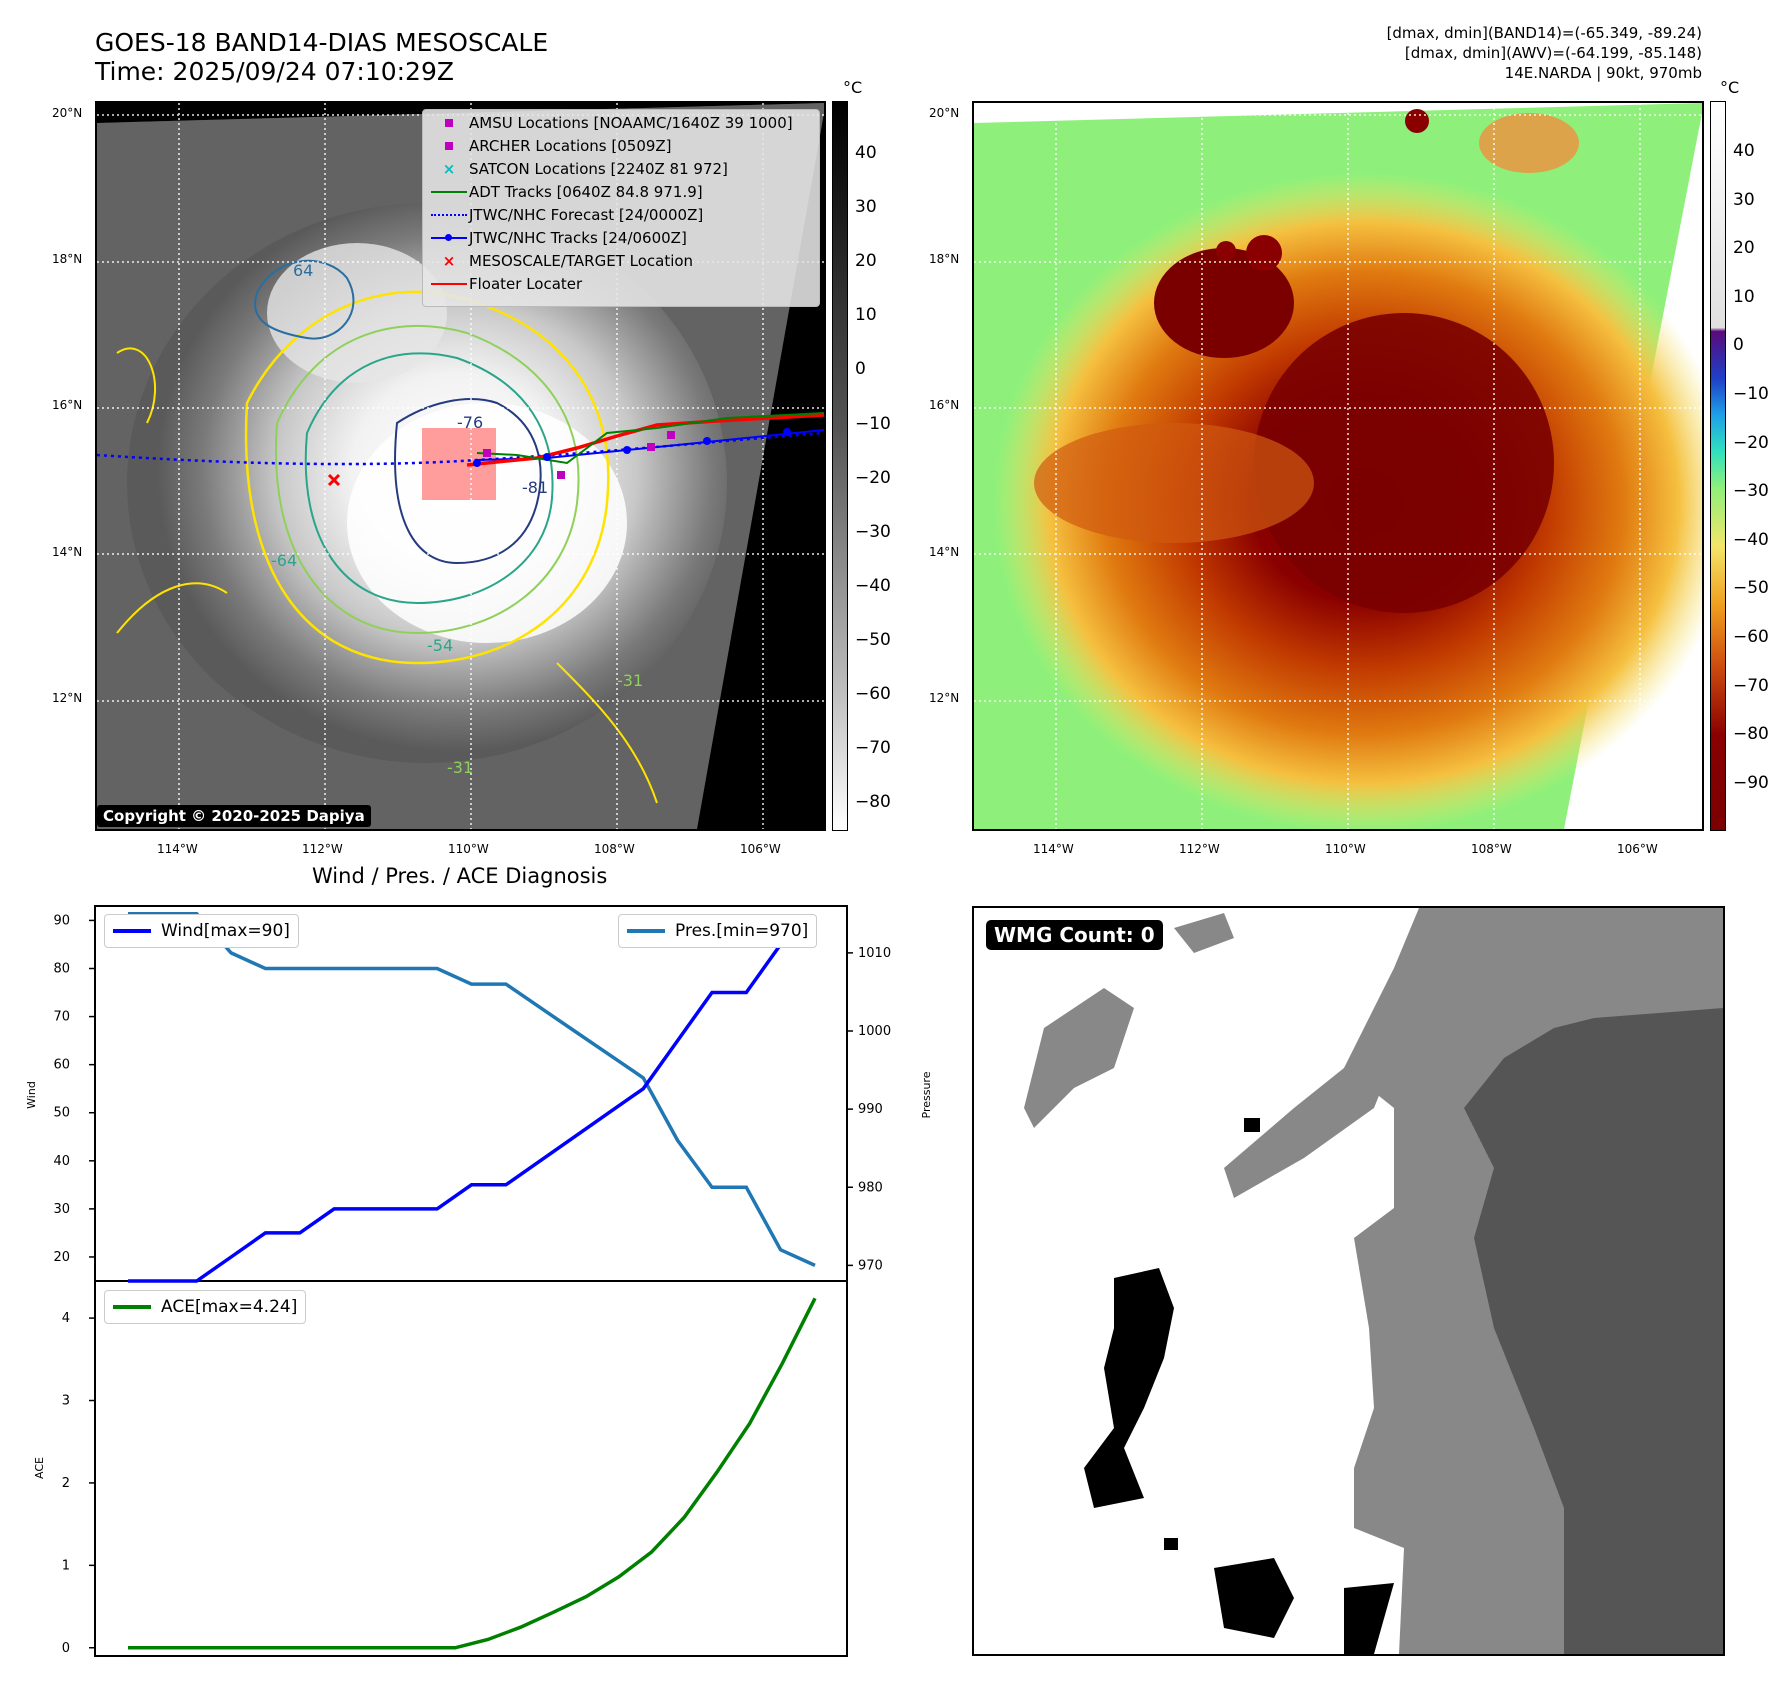 The height and width of the screenshot is (1690, 1788). Describe the element at coordinates (1603, 73) in the screenshot. I see `info-storm: 14E.NARDA | 90kt, 970mb` at that location.